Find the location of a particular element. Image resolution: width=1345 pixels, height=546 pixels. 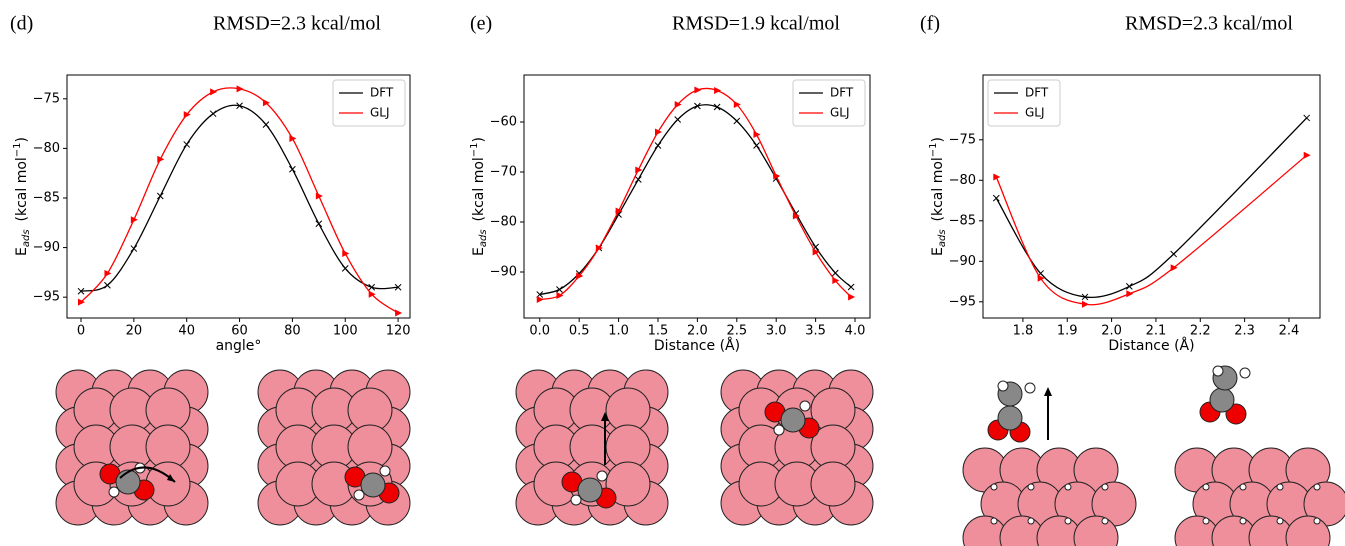

x-tick-label: 4.0 is located at coordinates (855, 331).